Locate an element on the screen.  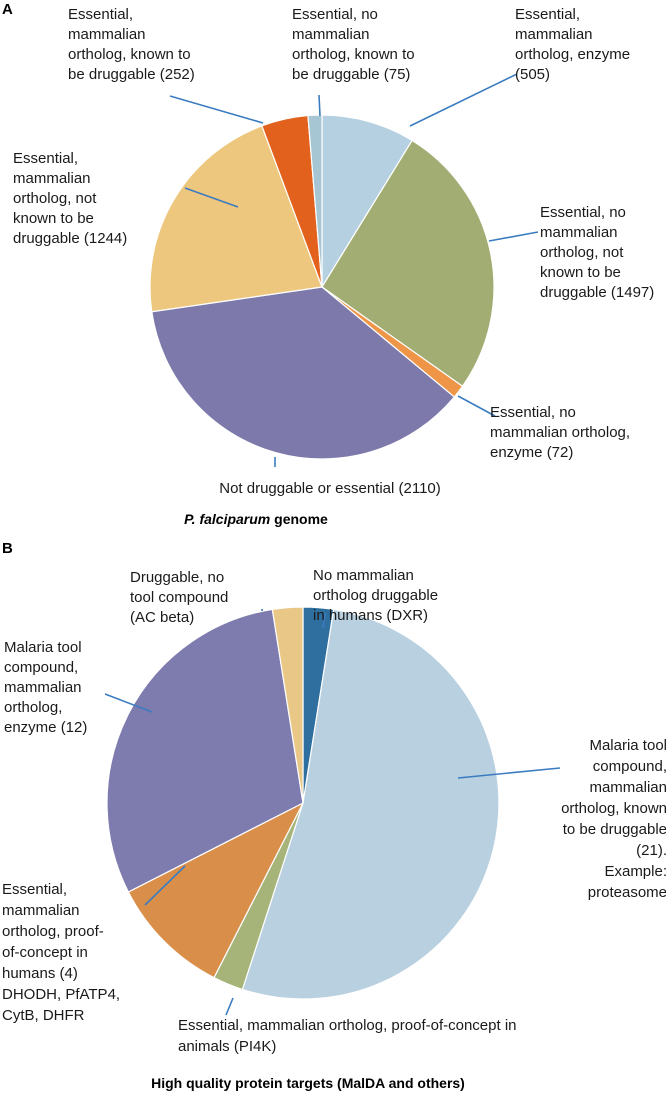
pie-a-slice-label-5-line-1: mammalian is located at coordinates (107, 34).